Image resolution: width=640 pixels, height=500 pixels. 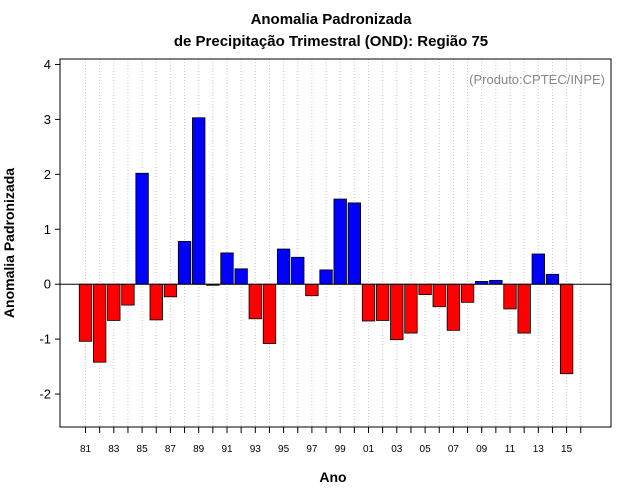 What do you see at coordinates (482, 449) in the screenshot?
I see `x-tick-label: 09` at bounding box center [482, 449].